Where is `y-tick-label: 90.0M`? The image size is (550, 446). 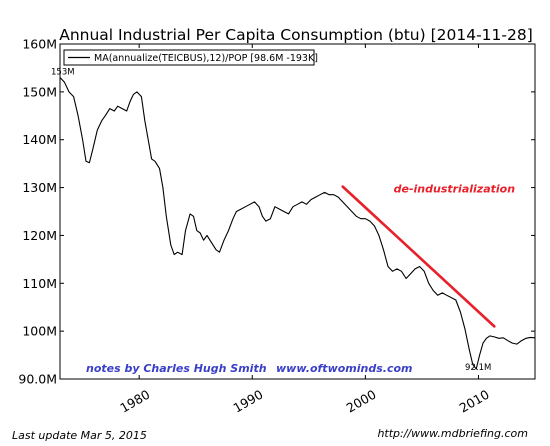 y-tick-label: 90.0M is located at coordinates (37, 379).